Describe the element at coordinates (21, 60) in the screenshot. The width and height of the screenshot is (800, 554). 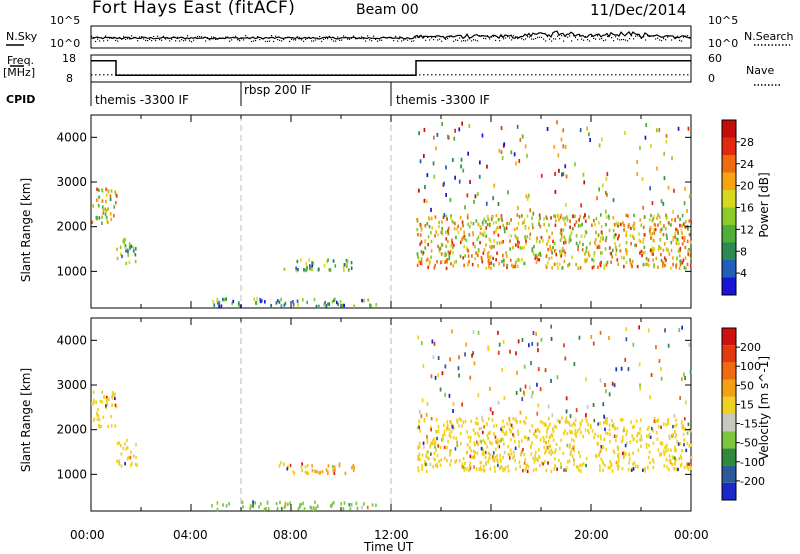
I see `freq-label-top: Freq.` at that location.